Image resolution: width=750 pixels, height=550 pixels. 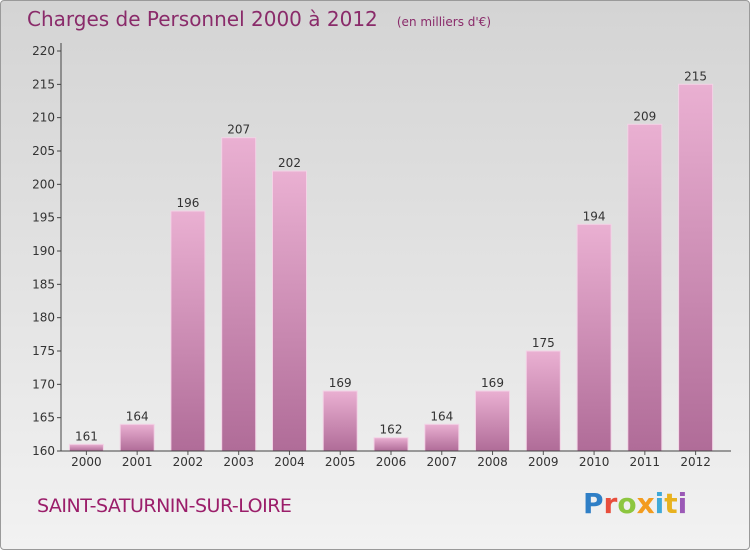 I want to click on commune-name: SAINT-SATURNIN-SUR-LOIRE, so click(x=164, y=506).